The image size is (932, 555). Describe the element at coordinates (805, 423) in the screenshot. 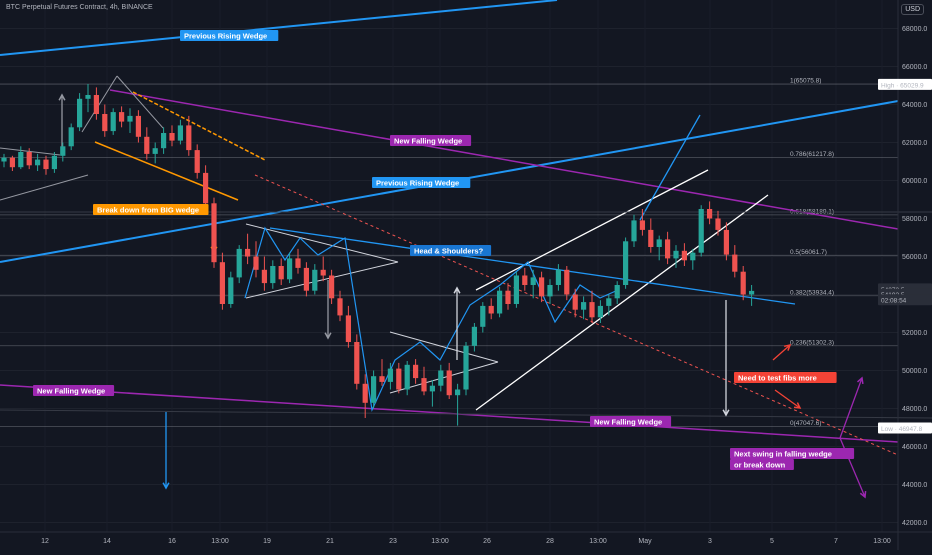

I see `fib-level-label: 0(47047.6)` at that location.